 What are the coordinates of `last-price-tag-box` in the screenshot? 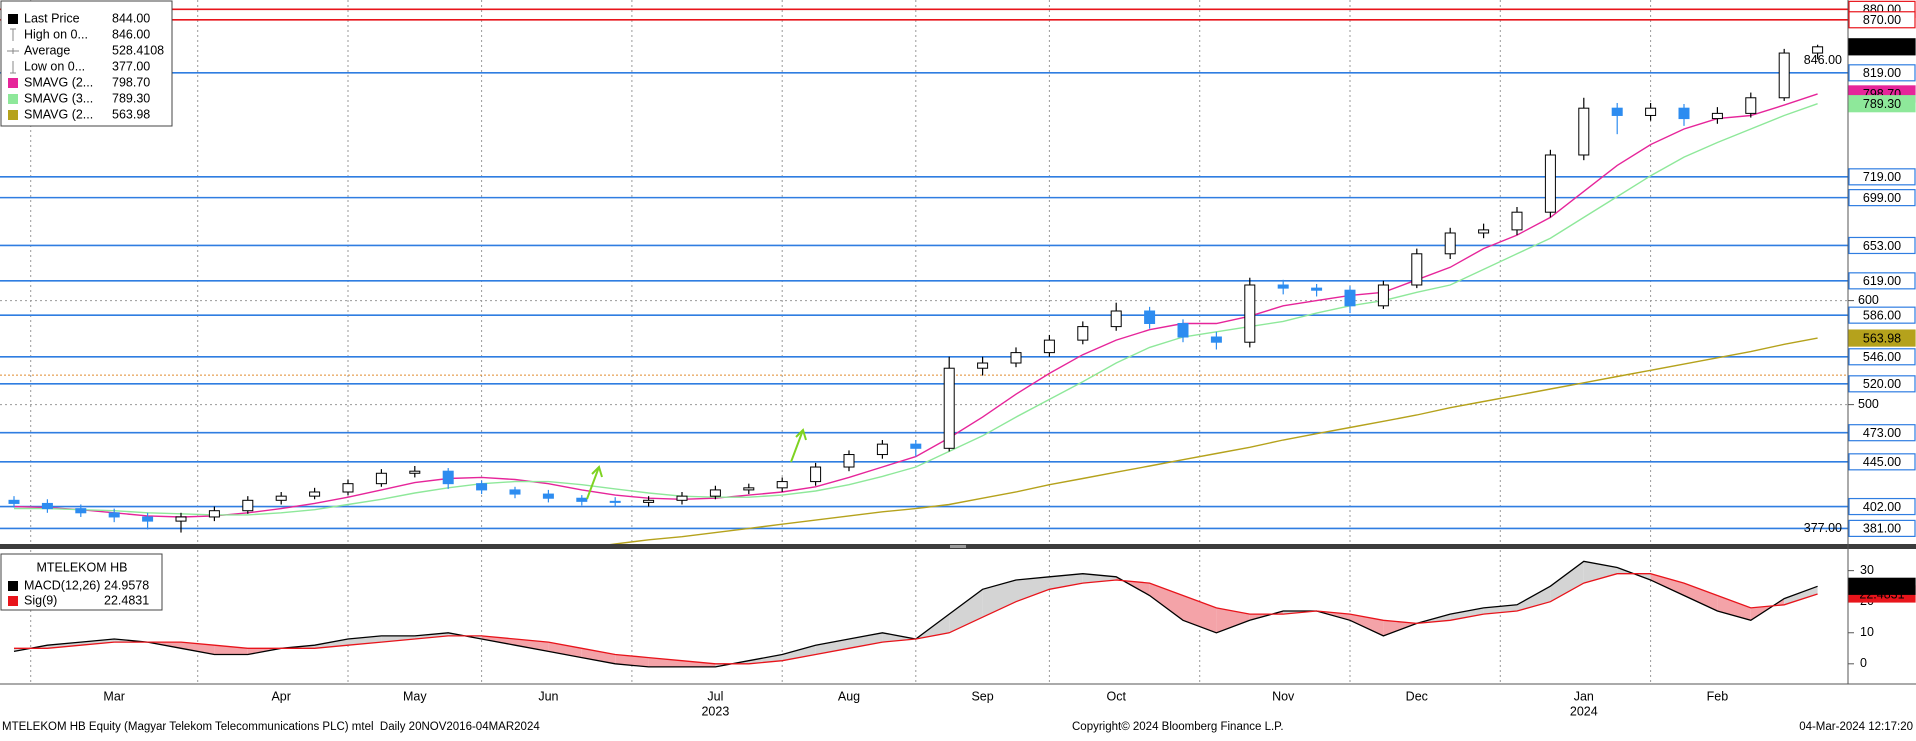 It's located at (1882, 47).